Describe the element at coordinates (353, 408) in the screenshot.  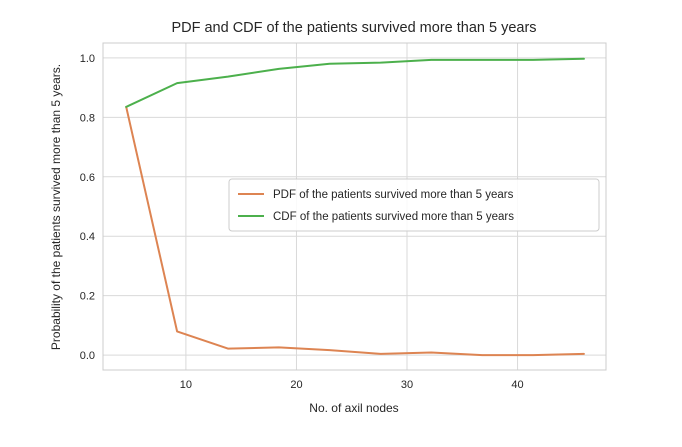
I see `x-axis-label: No. of axil nodes` at that location.